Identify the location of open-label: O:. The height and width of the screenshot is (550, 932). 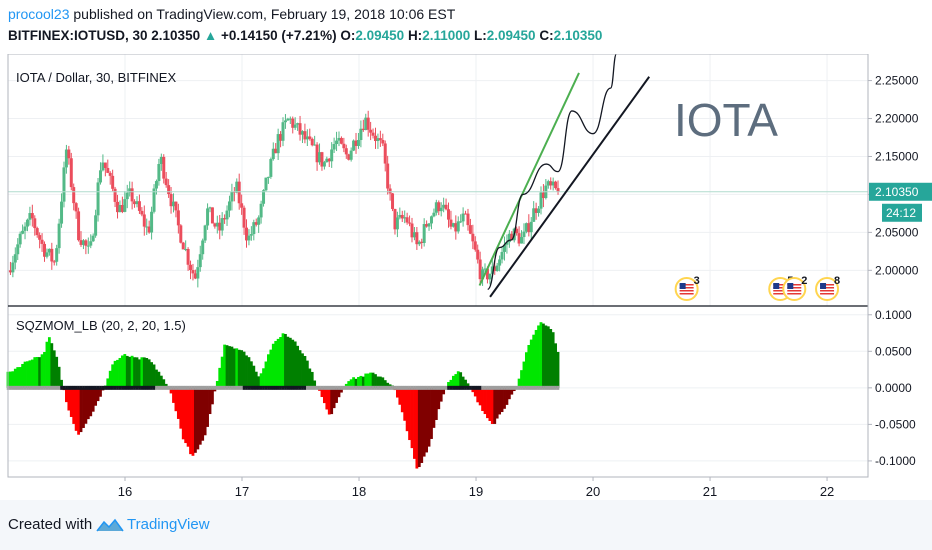
(348, 35).